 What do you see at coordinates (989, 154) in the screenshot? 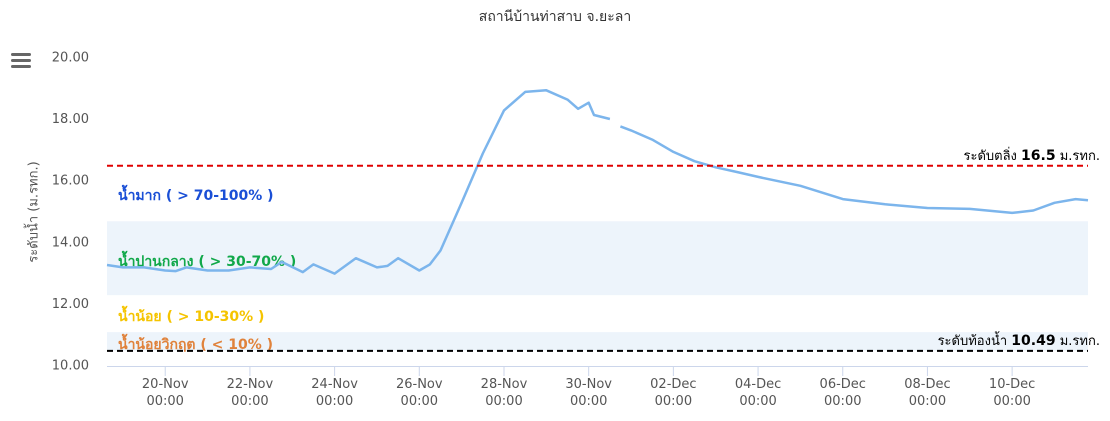
I see `plot-line-prefix: ระดับตลิ่ง` at bounding box center [989, 154].